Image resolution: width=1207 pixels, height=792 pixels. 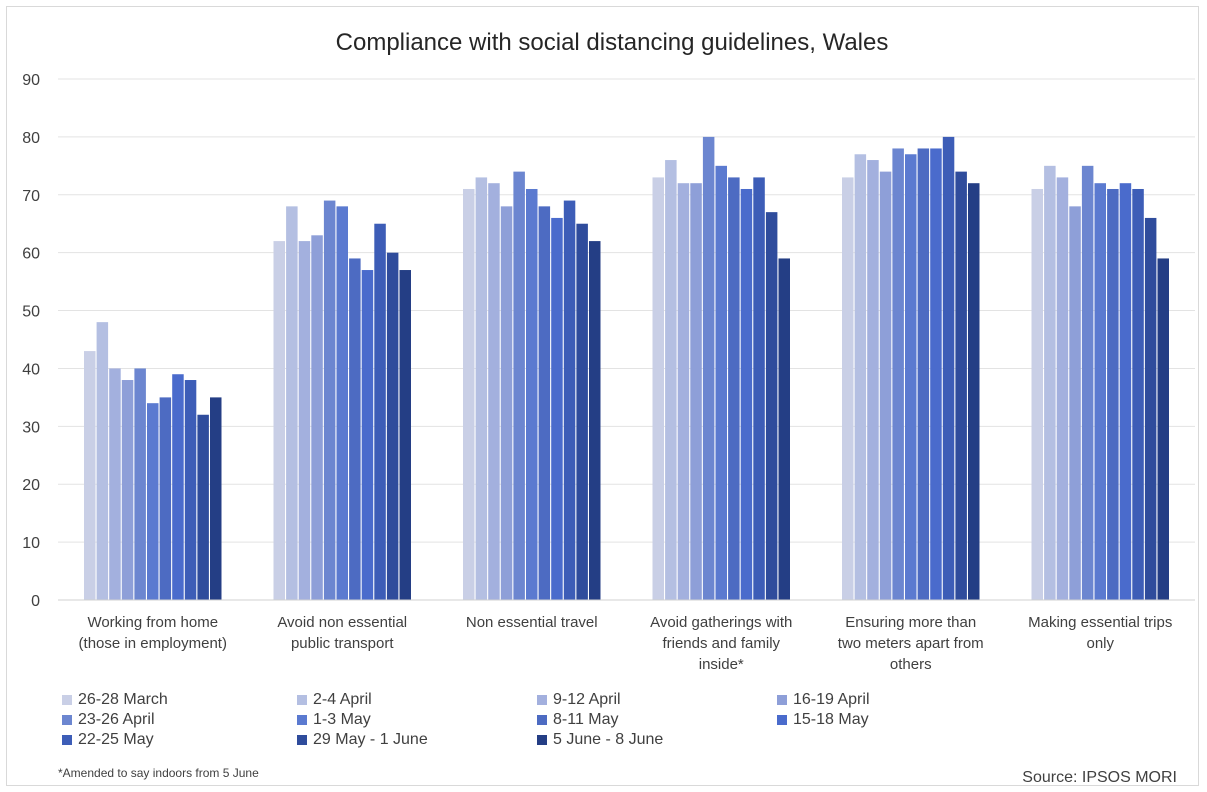 I want to click on legend-label: 2-4 April, so click(x=342, y=699).